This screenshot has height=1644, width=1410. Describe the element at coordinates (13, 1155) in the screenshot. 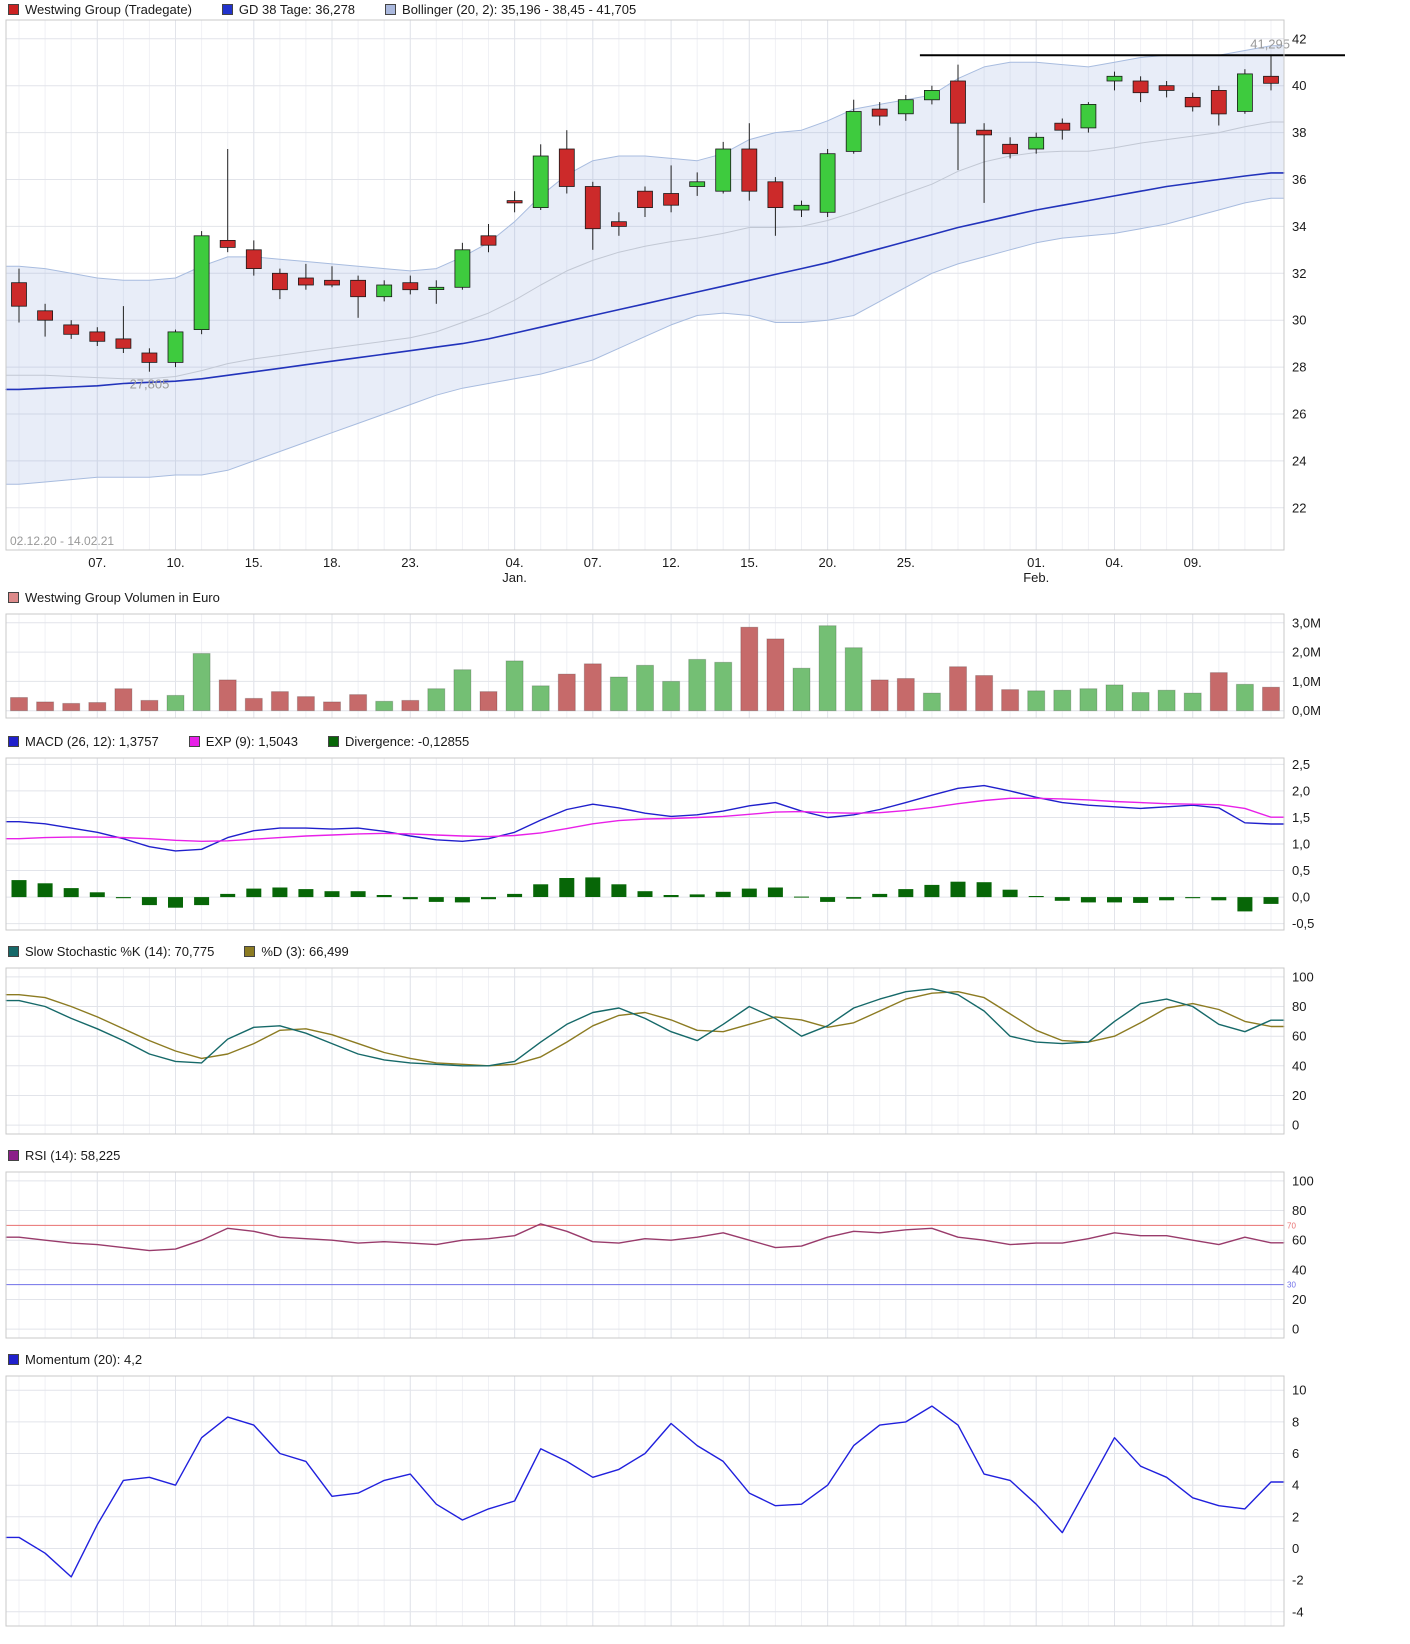

I see `rsi-swatch-icon` at that location.